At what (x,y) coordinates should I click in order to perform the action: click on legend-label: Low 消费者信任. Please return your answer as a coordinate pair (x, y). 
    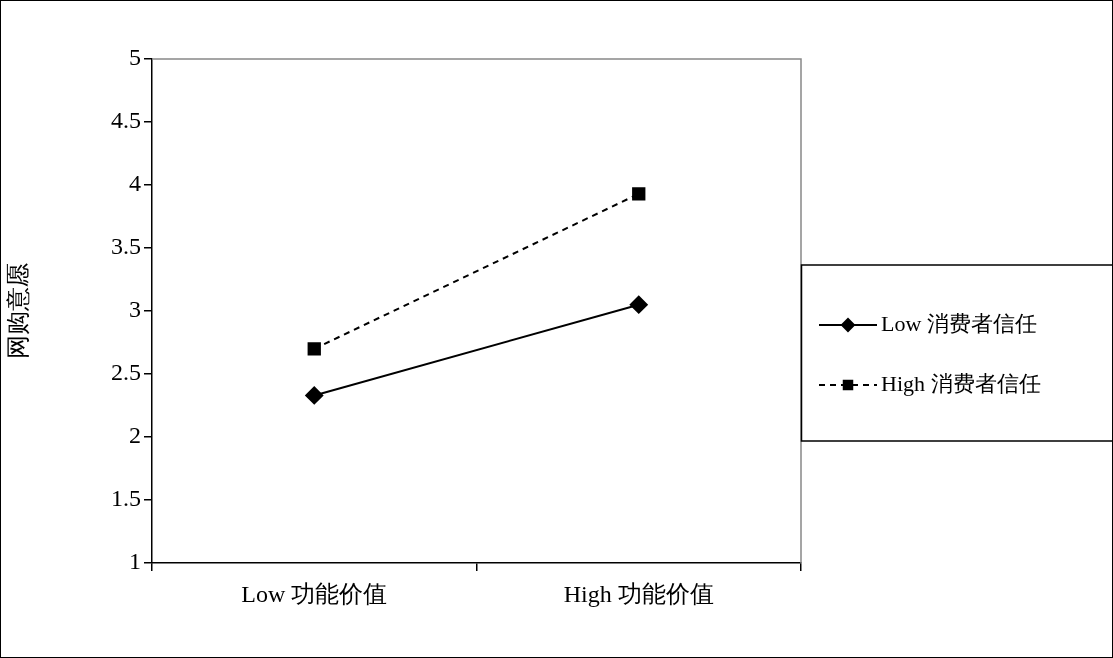
    Looking at the image, I should click on (959, 323).